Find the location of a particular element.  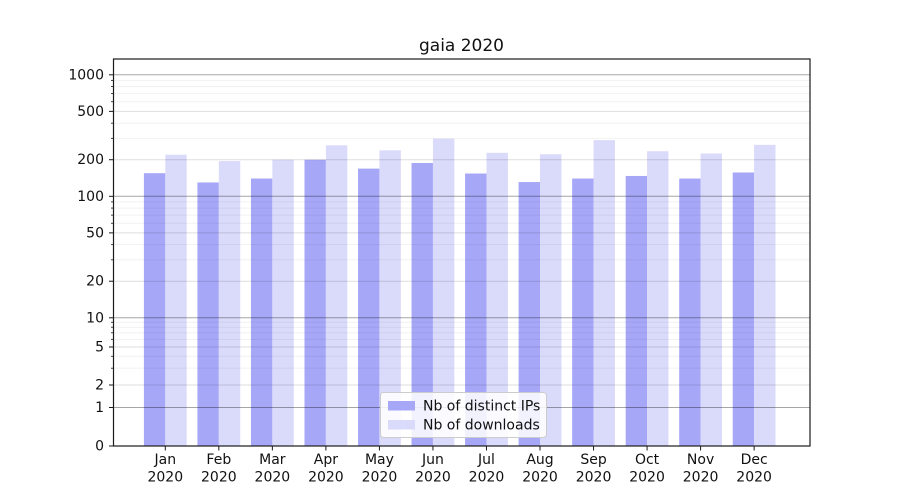

bar-distinct-ips-feb is located at coordinates (208, 314).